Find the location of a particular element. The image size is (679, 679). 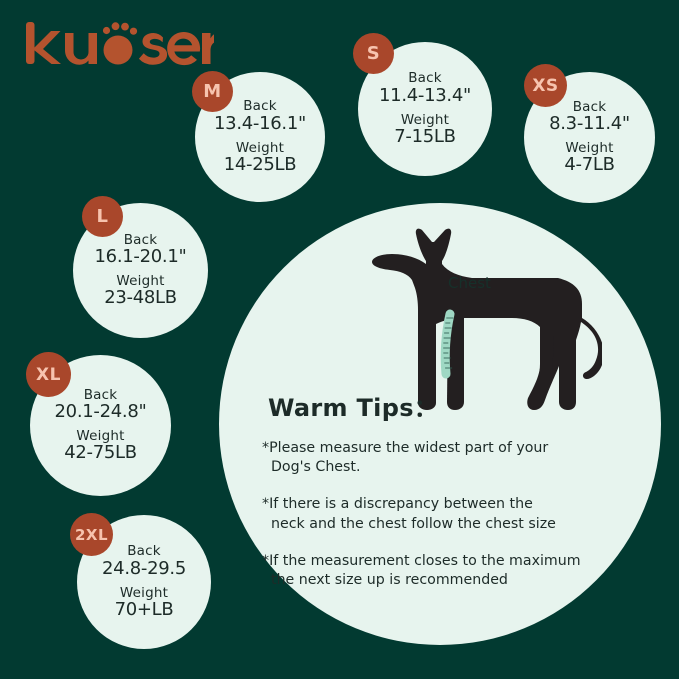

size-badge-xl-label: XL is located at coordinates (48, 374).